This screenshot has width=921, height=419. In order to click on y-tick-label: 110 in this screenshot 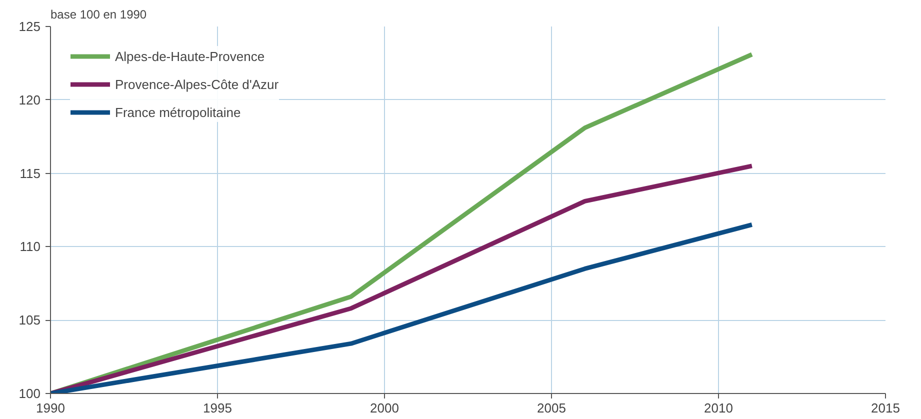, I will do `click(30, 246)`.